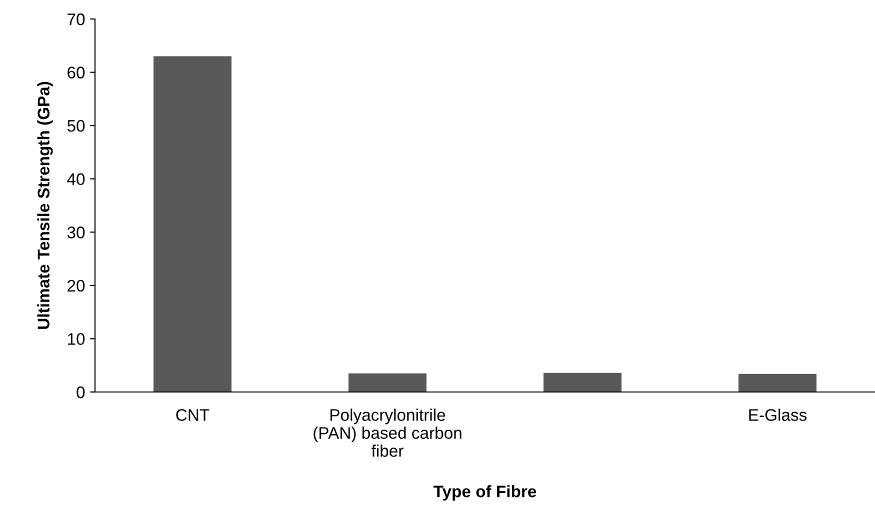 This screenshot has width=875, height=512. I want to click on x-tick-label: Polyacrylonitrile (PAN) based carbon fiber, so click(388, 432).